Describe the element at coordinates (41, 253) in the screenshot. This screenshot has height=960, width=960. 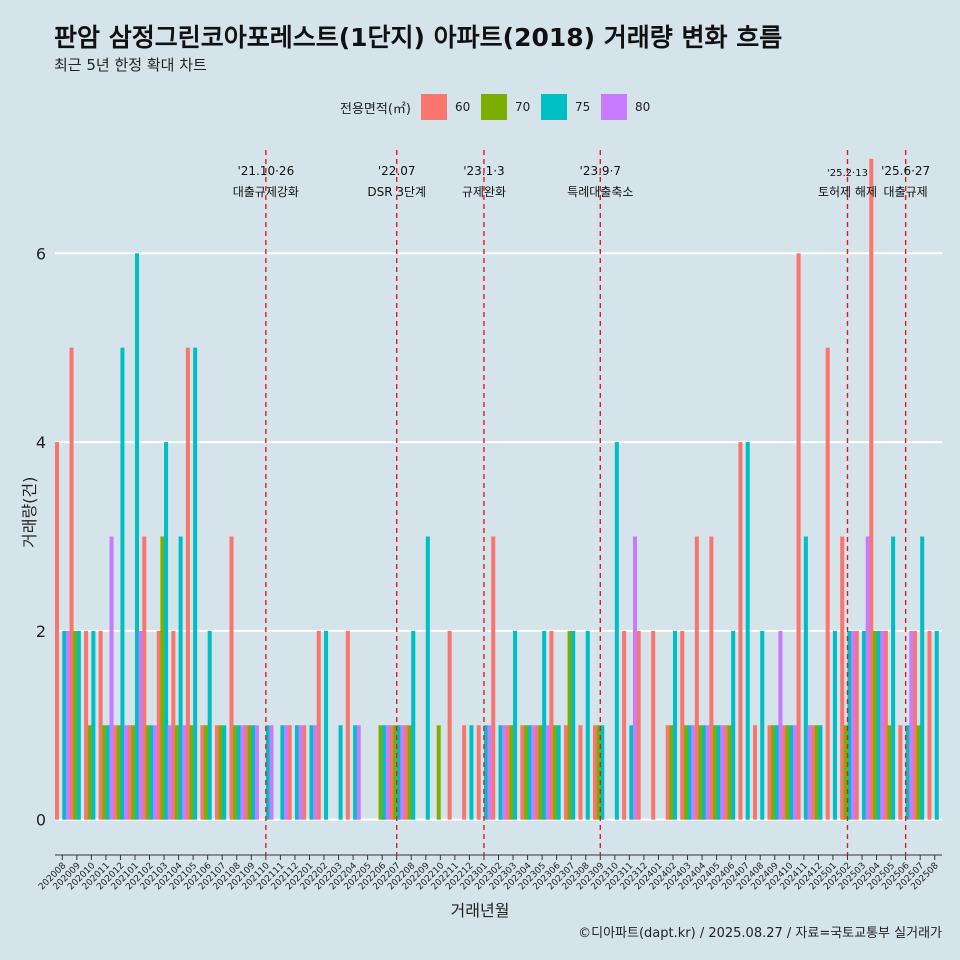
I see `y-tick-label-6: 6` at that location.